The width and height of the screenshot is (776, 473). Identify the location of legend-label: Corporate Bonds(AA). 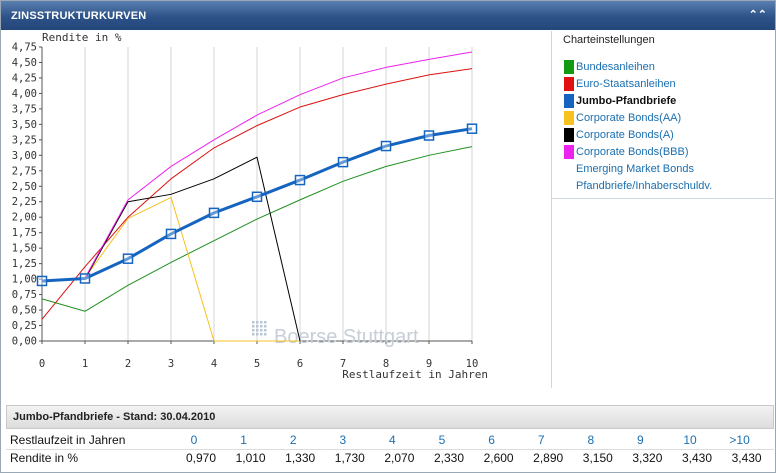
(629, 118).